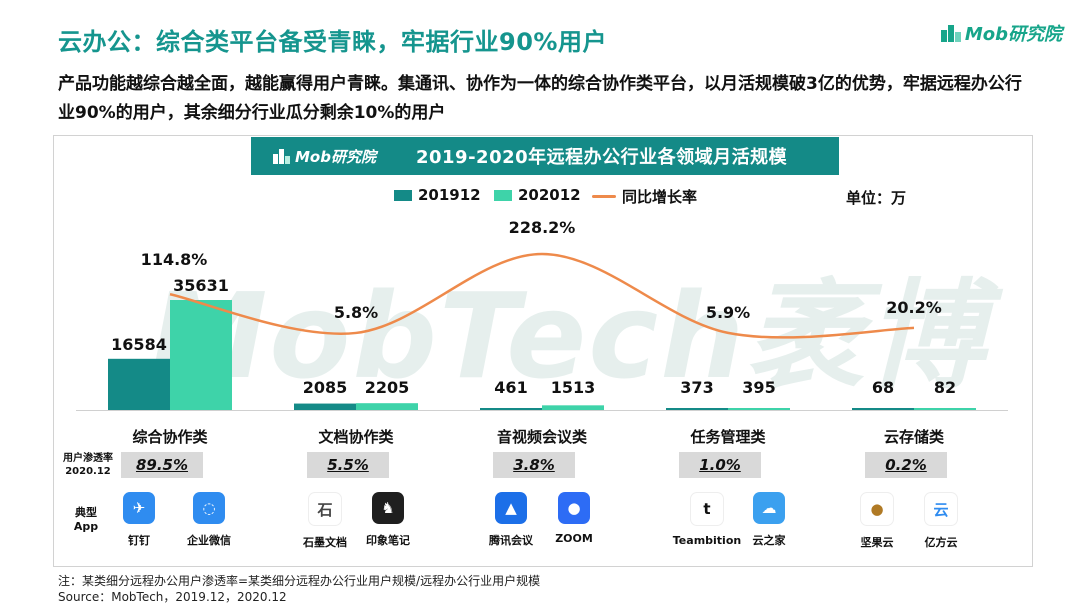  Describe the element at coordinates (769, 508) in the screenshot. I see `yunzhijia-icon: ☁` at that location.